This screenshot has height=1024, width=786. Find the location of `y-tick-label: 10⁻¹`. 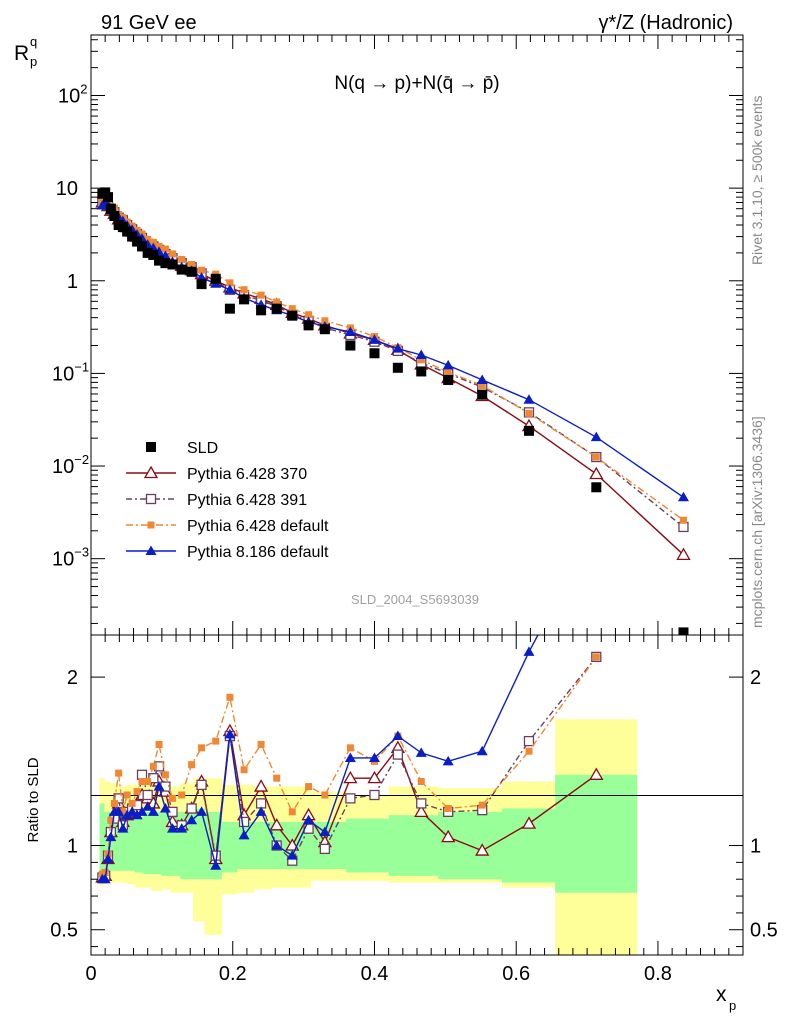

y-tick-label: 10⁻¹ is located at coordinates (70, 372).